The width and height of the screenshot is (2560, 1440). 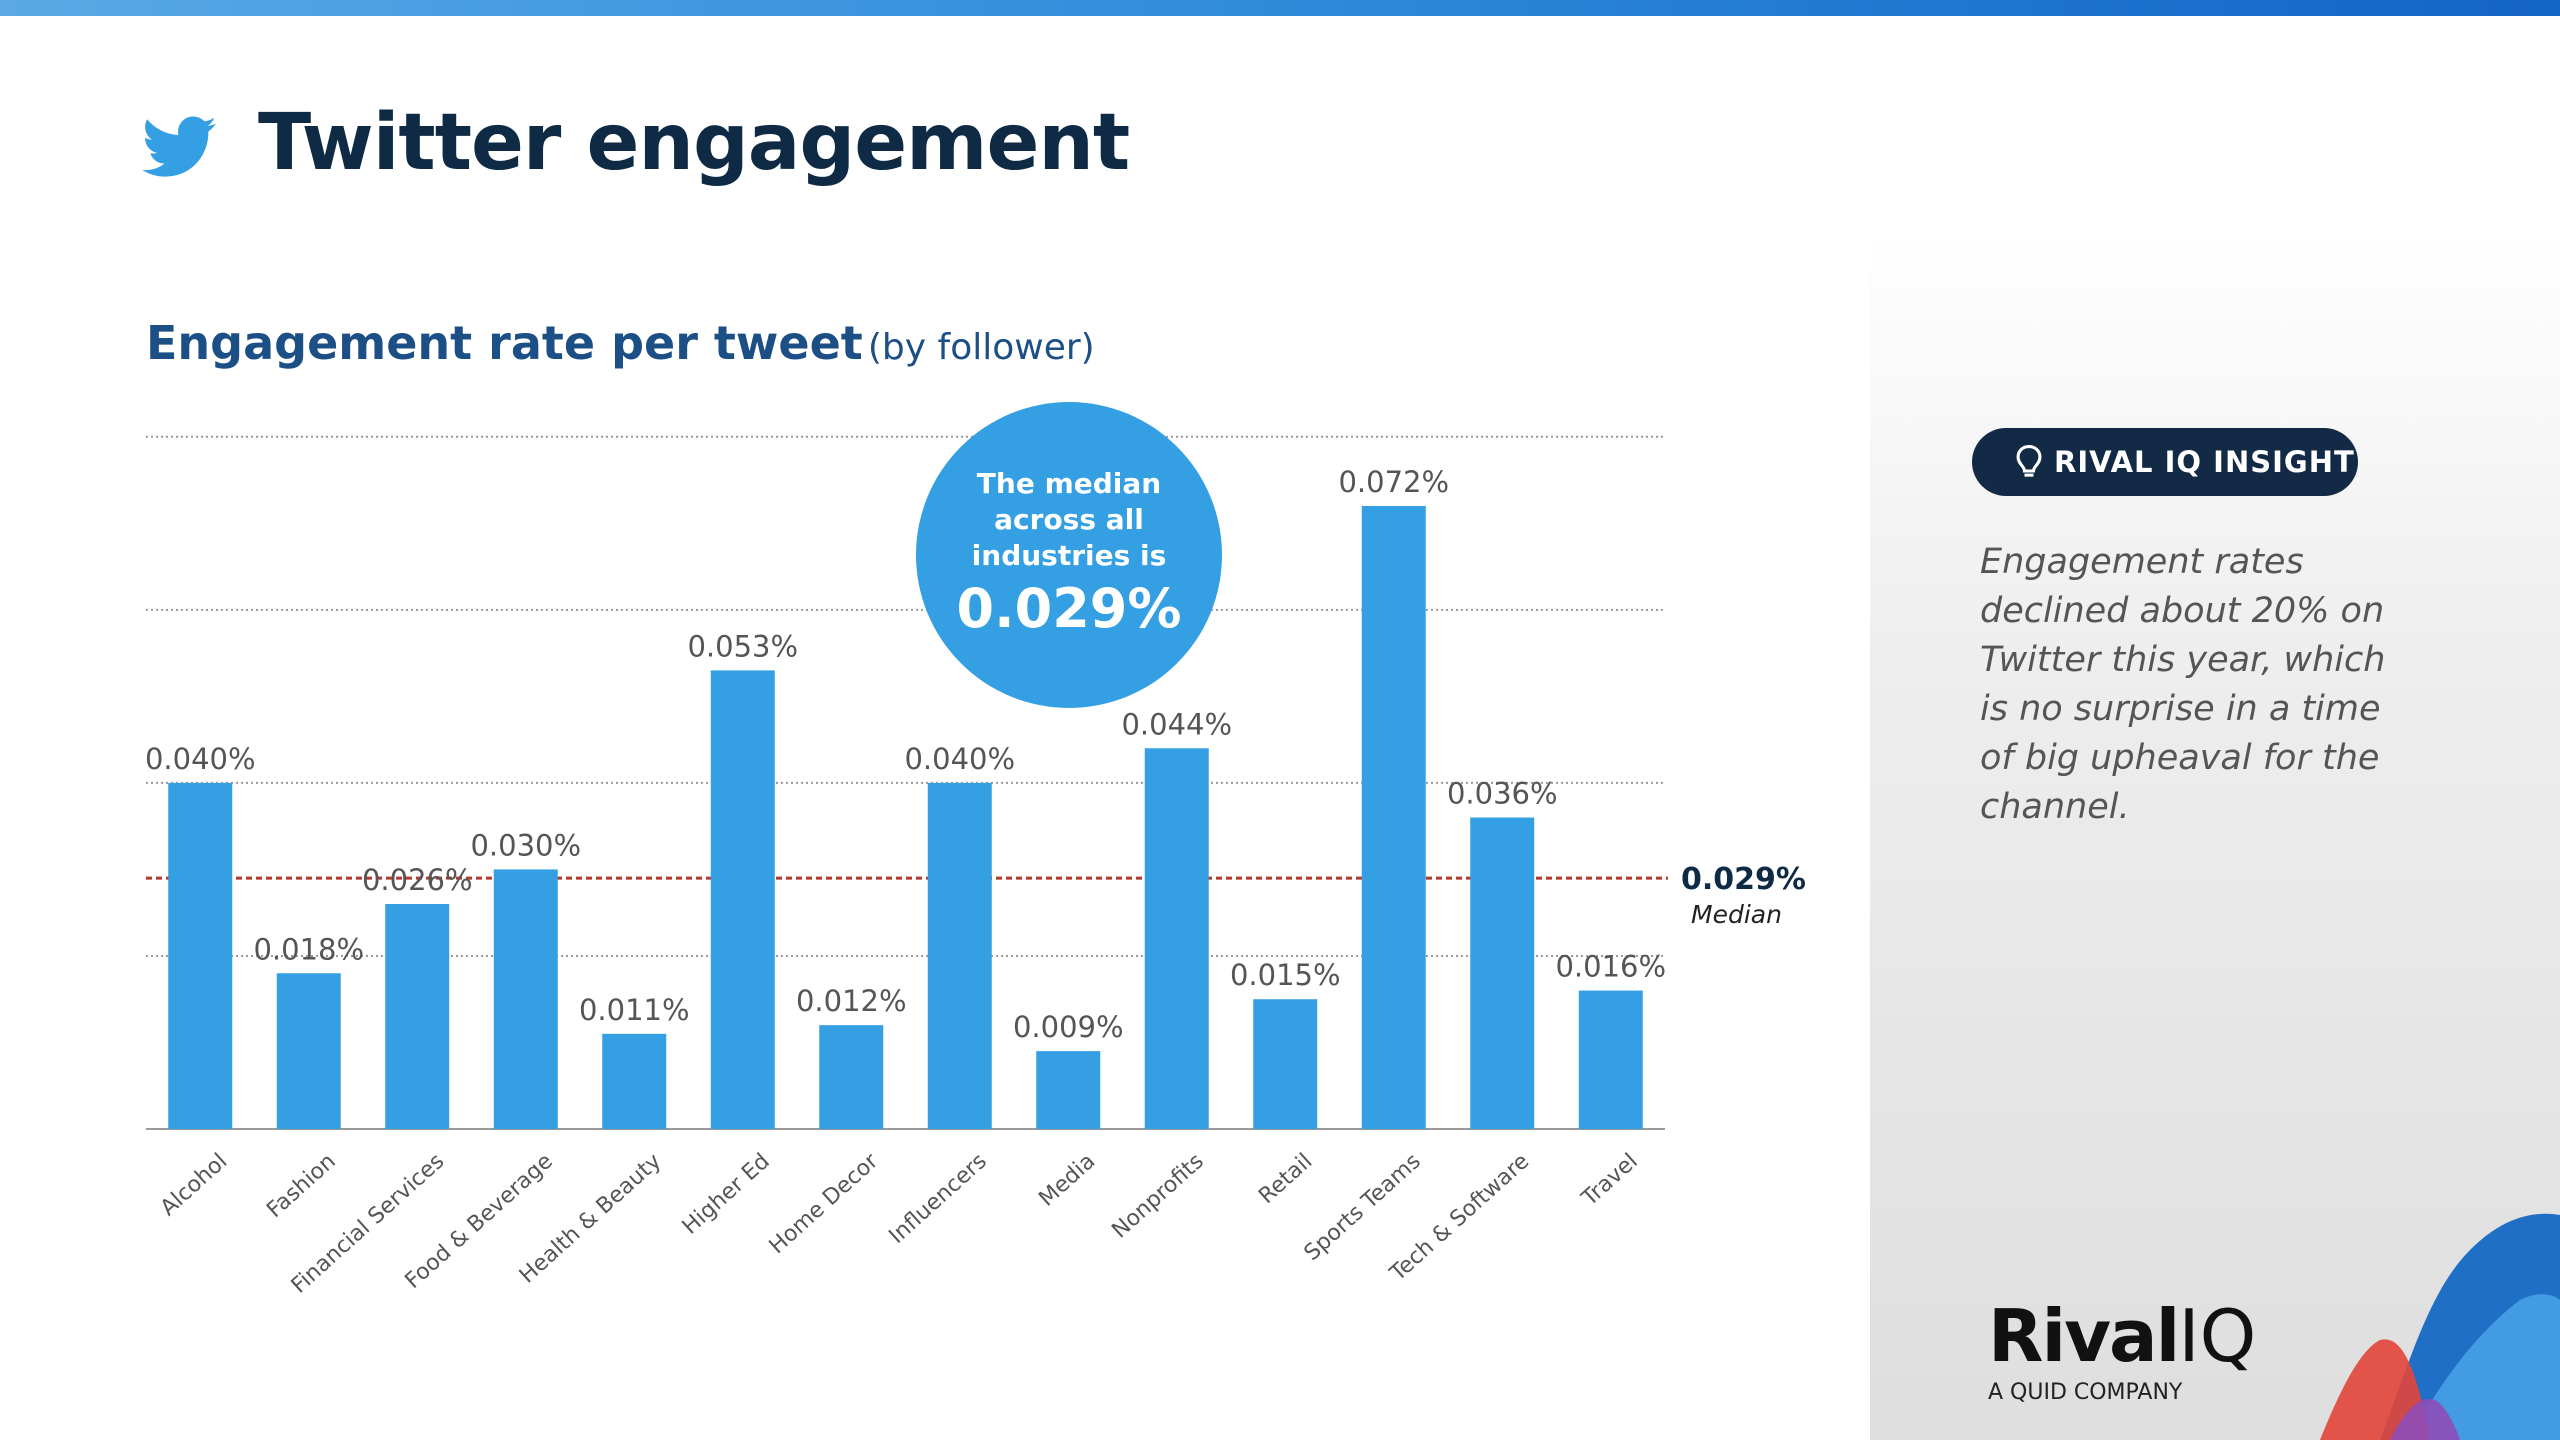 I want to click on x-tick-label: Fashion, so click(x=301, y=1186).